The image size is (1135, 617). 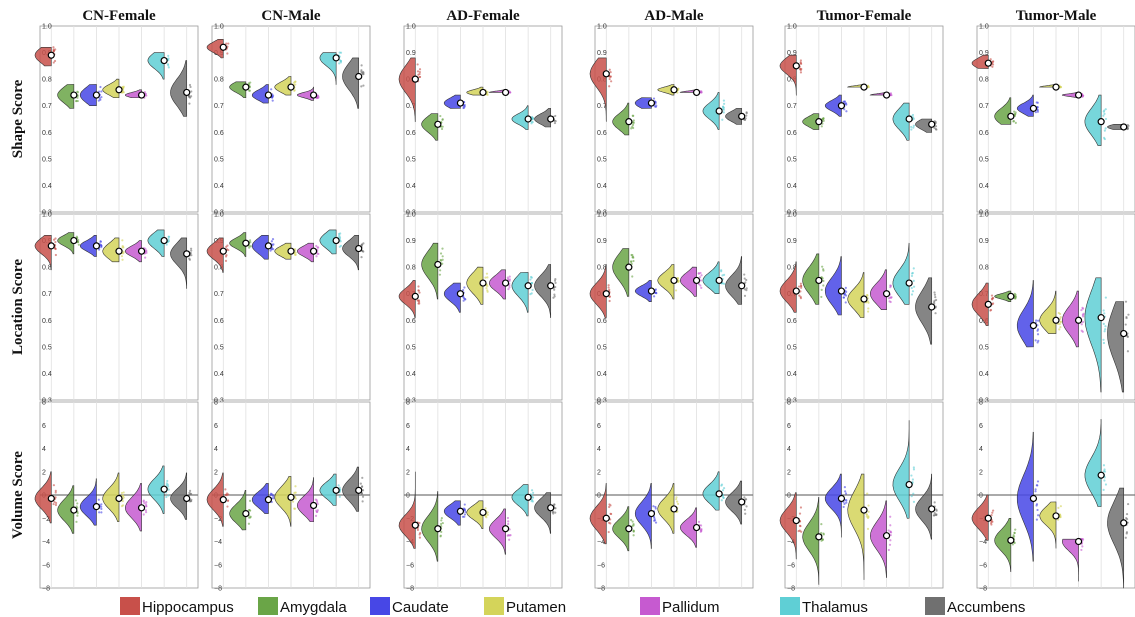 I want to click on column-title-ad-male: AD-Male, so click(x=673, y=16).